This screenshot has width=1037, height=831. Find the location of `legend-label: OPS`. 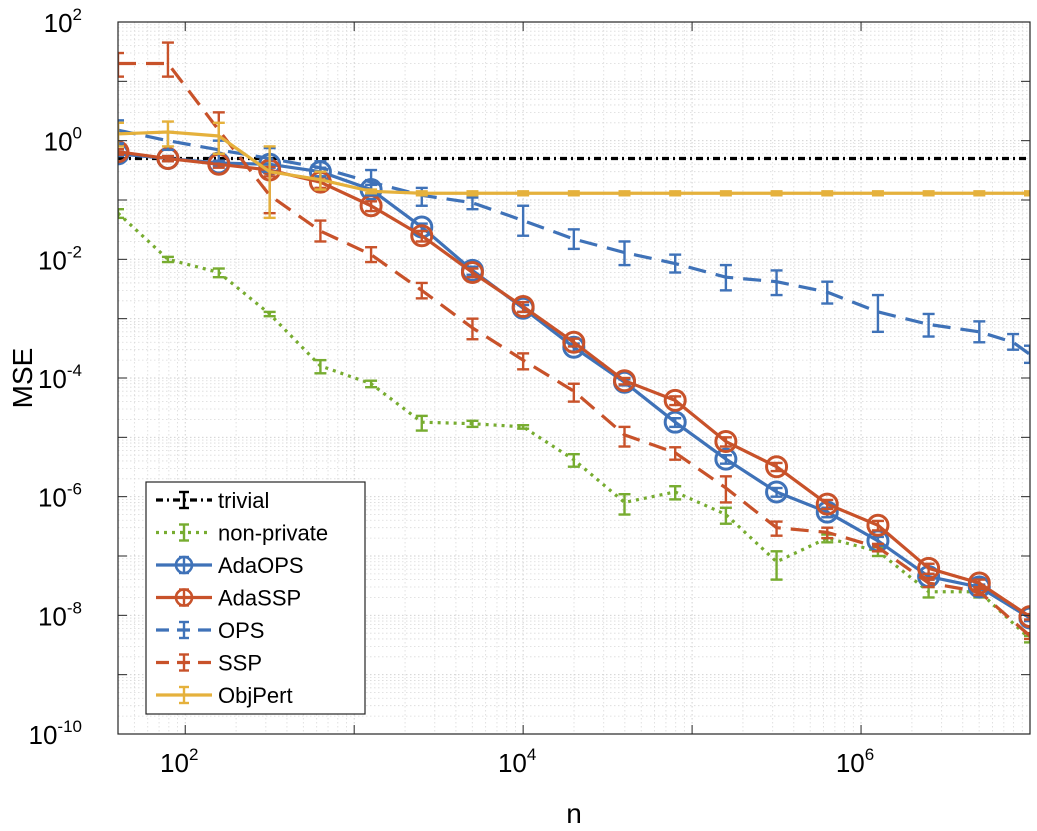

legend-label: OPS is located at coordinates (241, 630).